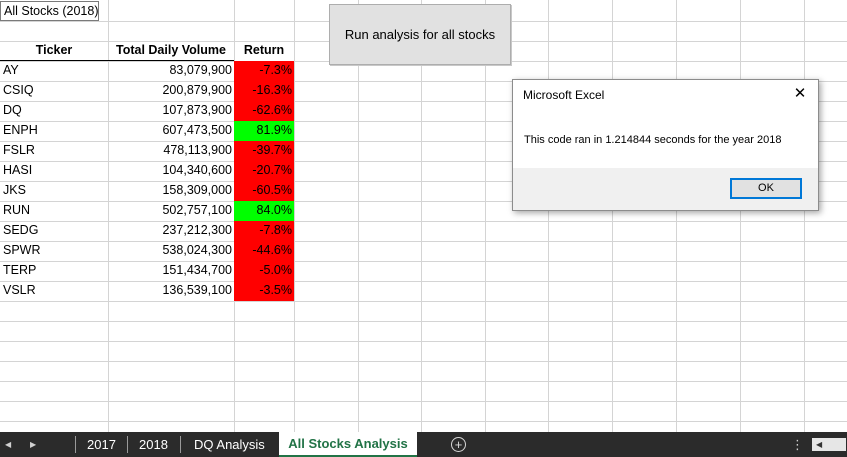 This screenshot has width=847, height=457. Describe the element at coordinates (264, 231) in the screenshot. I see `return-cell: -7.8%` at that location.